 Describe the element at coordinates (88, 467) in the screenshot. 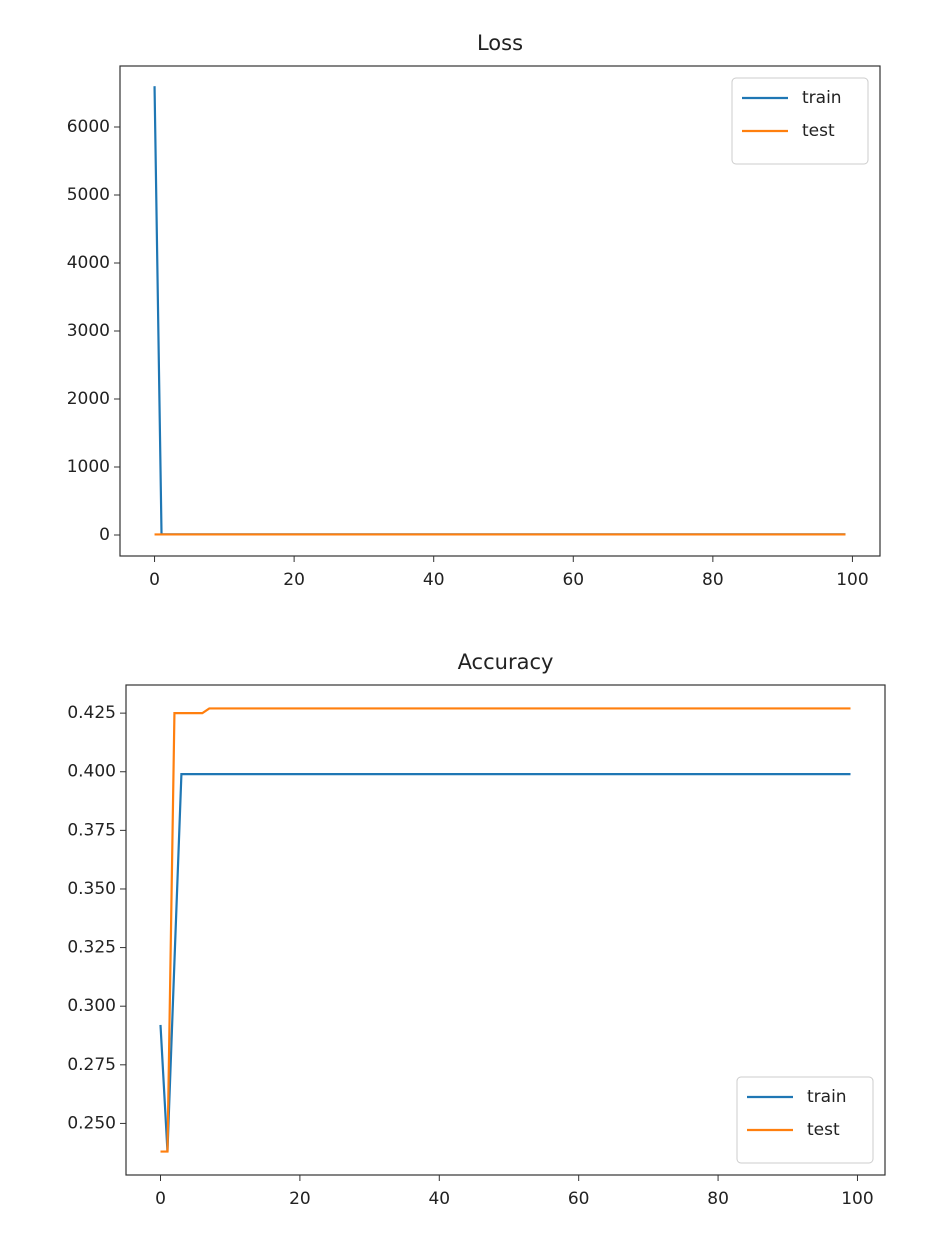

I see `y-tick-label: 1000` at that location.